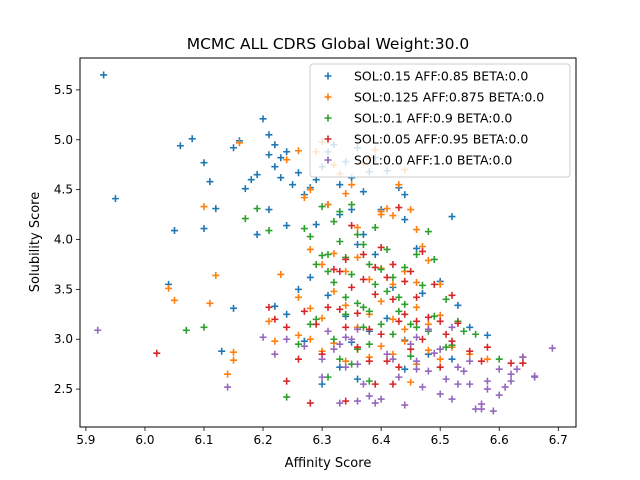  I want to click on y-tick-label-5: 5.0, so click(63, 140).